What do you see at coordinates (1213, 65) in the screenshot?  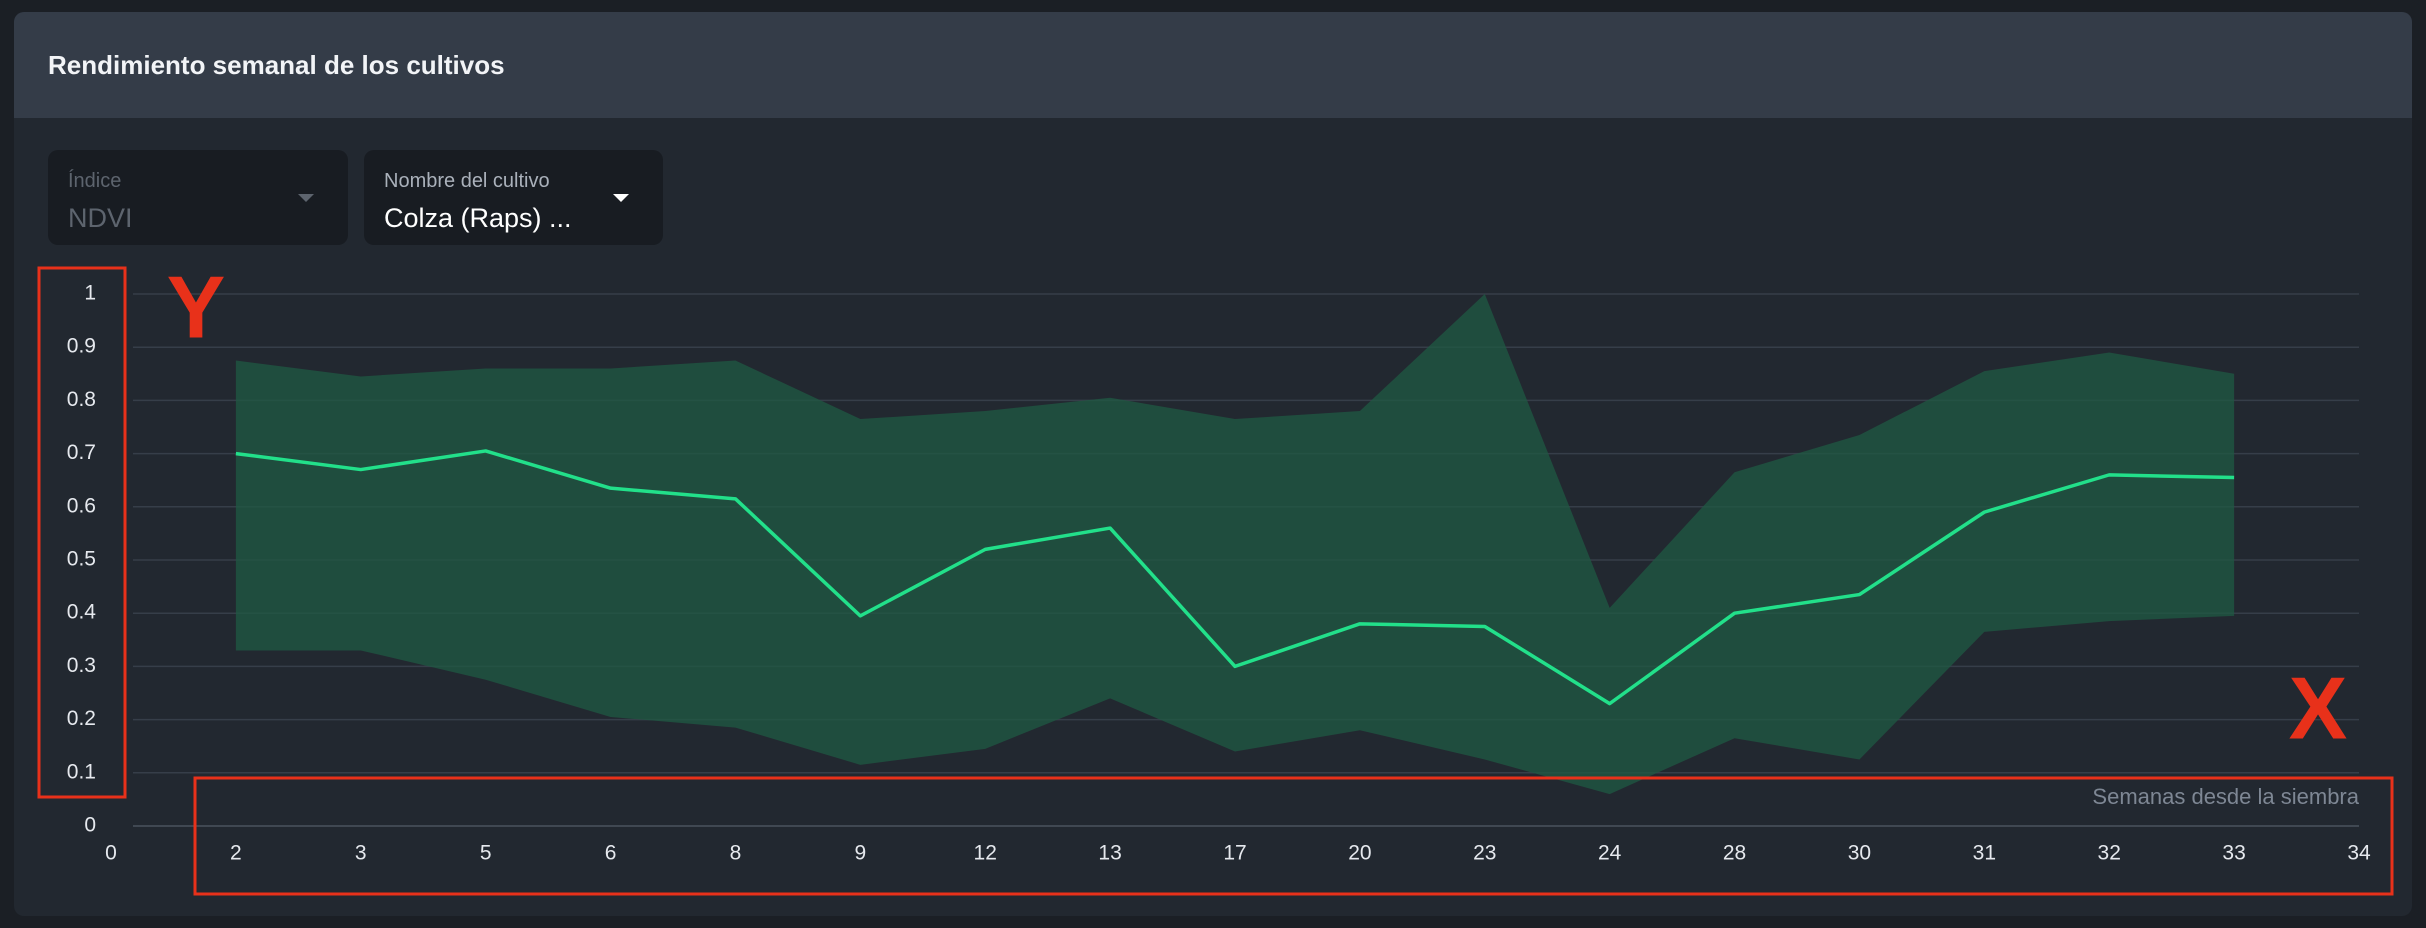 I see `card-header: Rendimiento semanal de los cultivos` at bounding box center [1213, 65].